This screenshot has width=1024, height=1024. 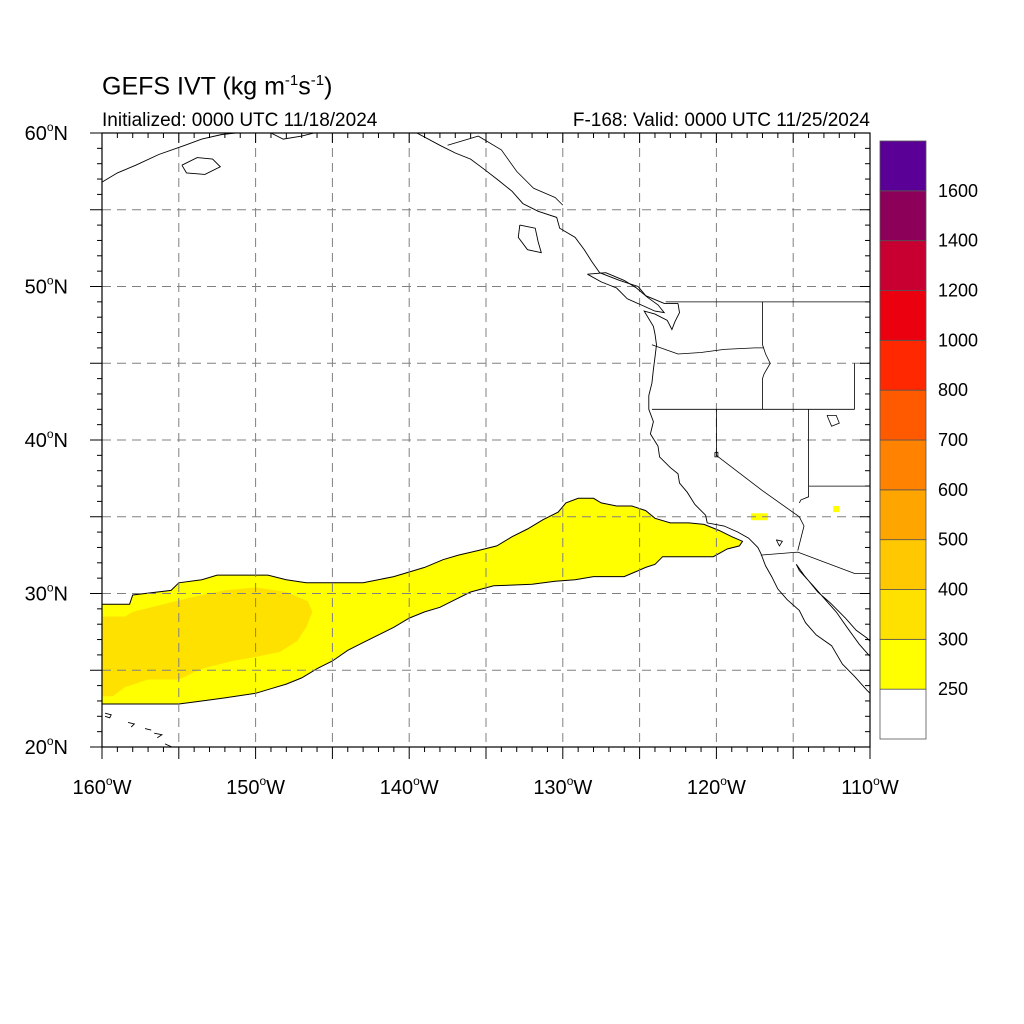 What do you see at coordinates (255, 786) in the screenshot?
I see `lon-tick-label: 150oW` at bounding box center [255, 786].